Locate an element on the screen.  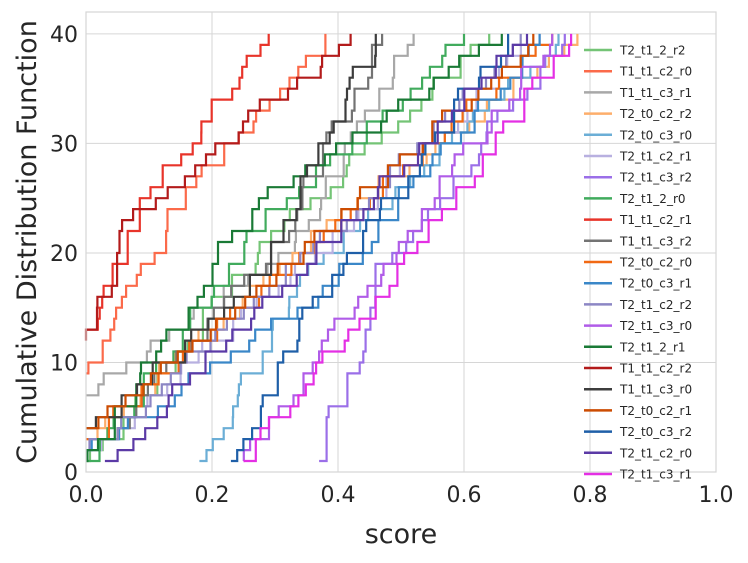
legend-label: T2_t1_c3_r1 is located at coordinates (655, 475).